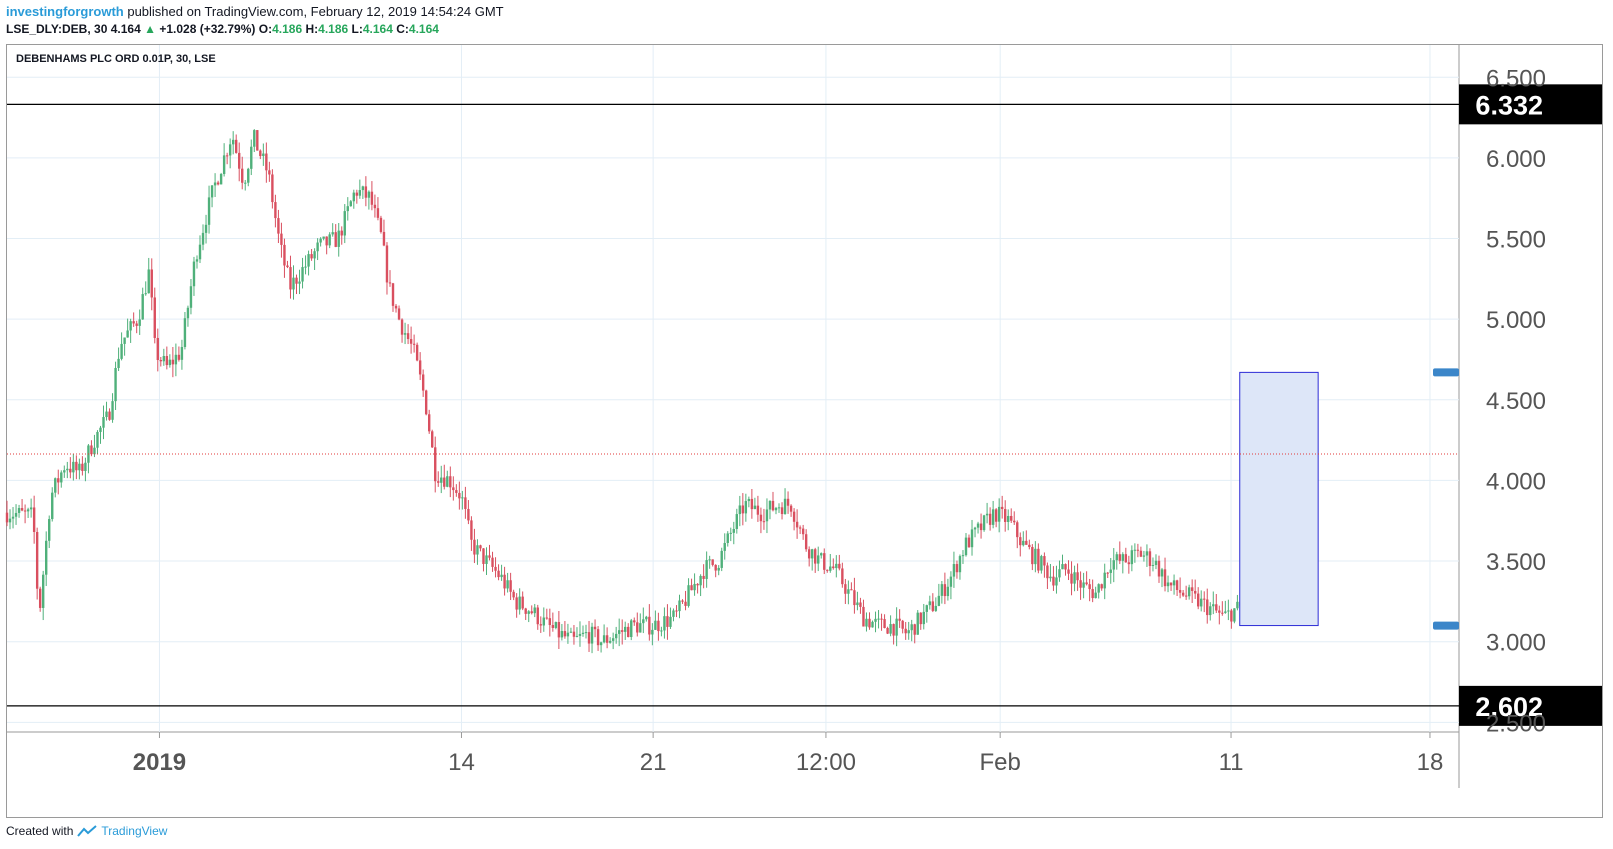 The width and height of the screenshot is (1613, 849). Describe the element at coordinates (1516, 723) in the screenshot. I see `y-tick-label: 2.500` at that location.